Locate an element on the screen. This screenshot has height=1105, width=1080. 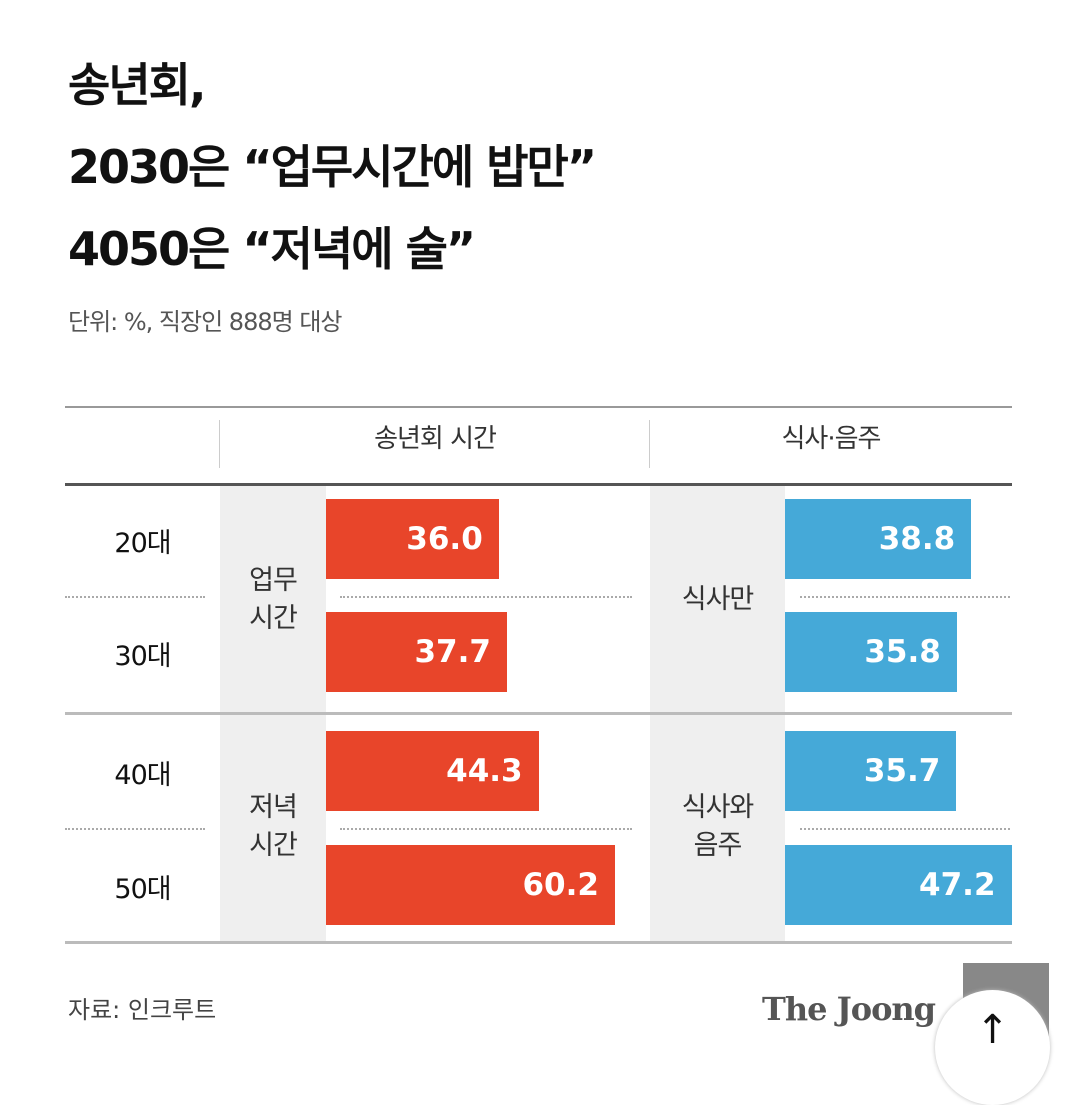
title-line: 2030은 “업무시간에 밥만” is located at coordinates (332, 167).